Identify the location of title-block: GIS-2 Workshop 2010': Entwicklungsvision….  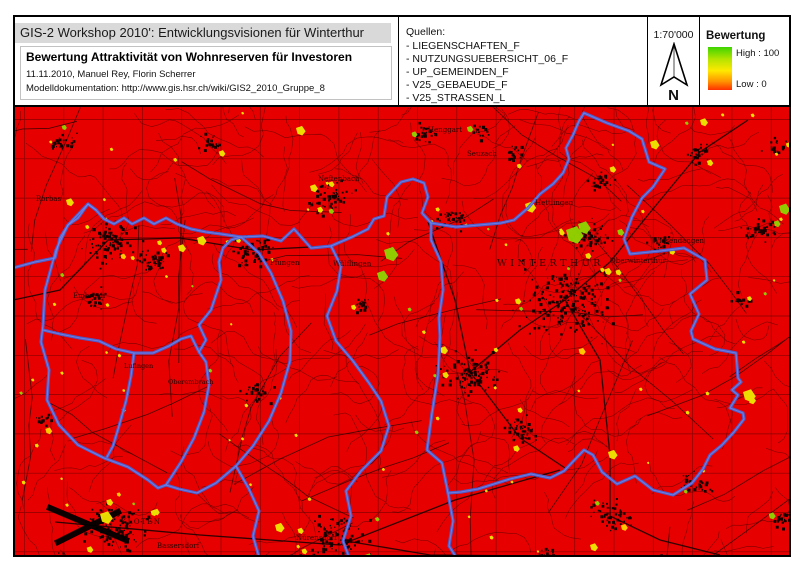
(206, 60).